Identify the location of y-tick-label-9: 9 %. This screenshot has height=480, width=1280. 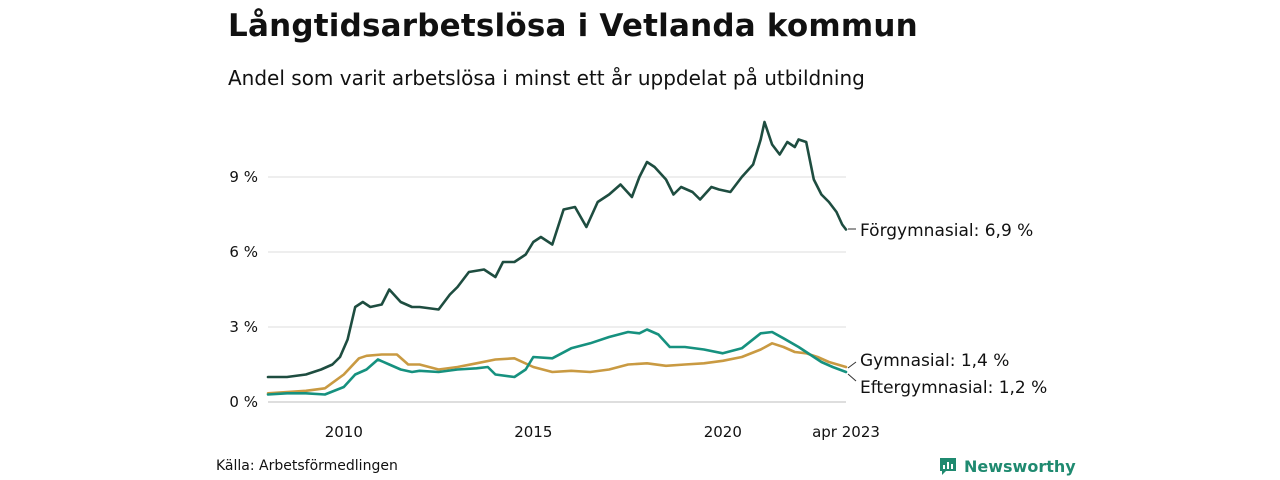
(243, 177).